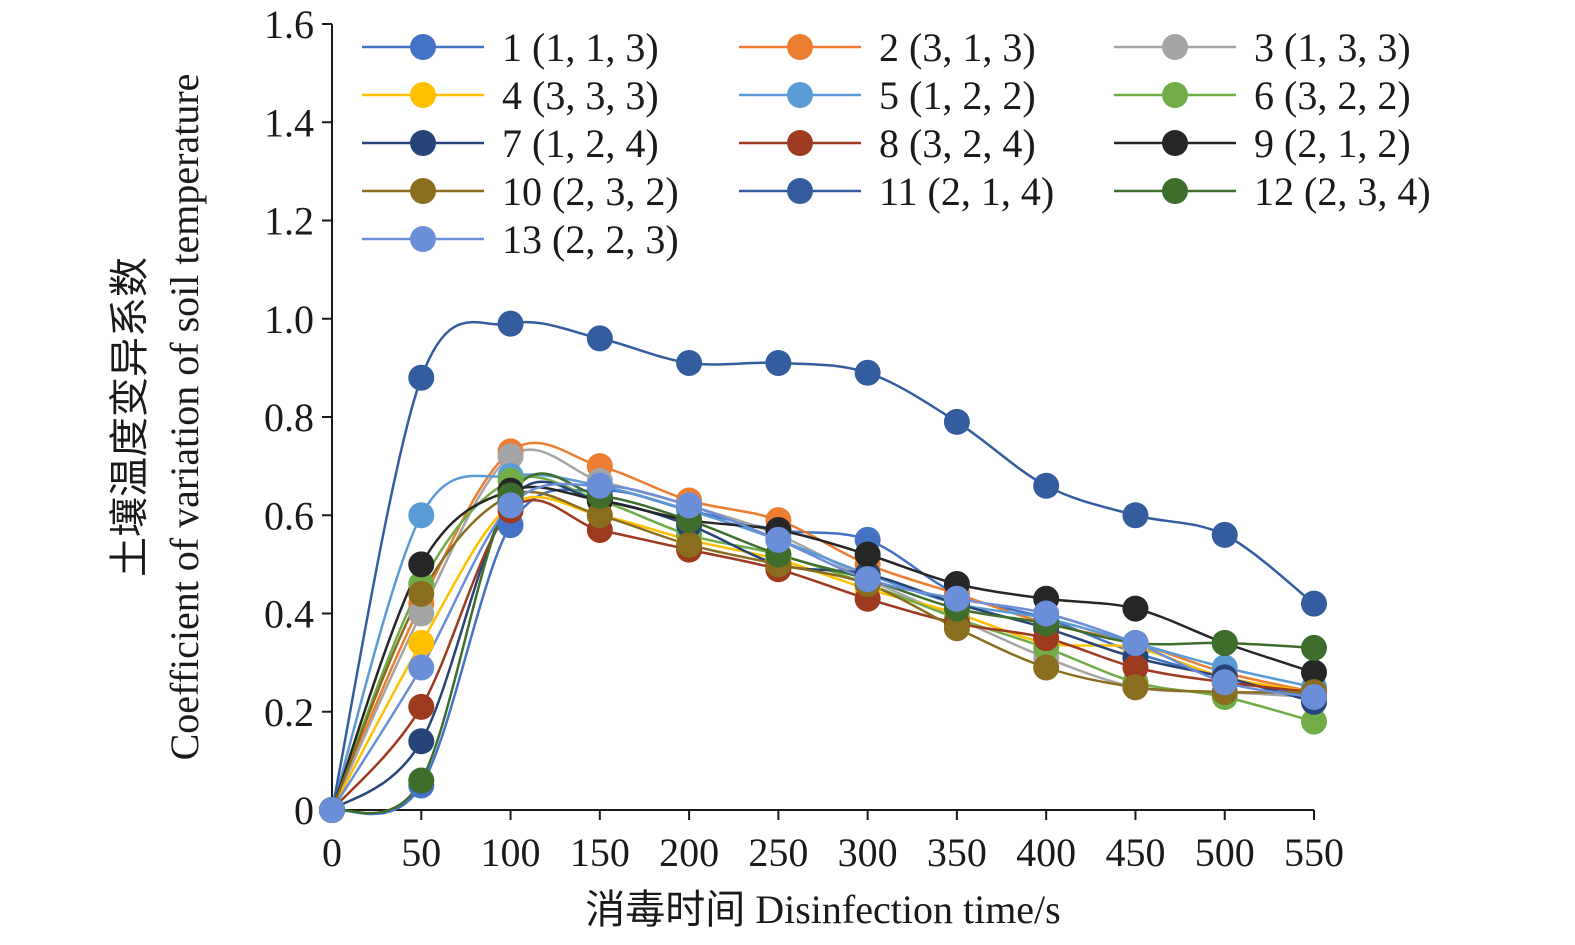 This screenshot has width=1575, height=945. Describe the element at coordinates (868, 852) in the screenshot. I see `x-tick-label: 300` at that location.